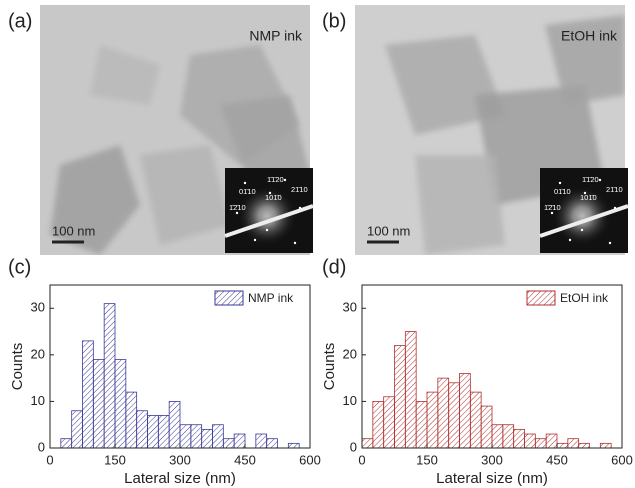  I want to click on scale-bar-label: 100 nm, so click(73, 230).